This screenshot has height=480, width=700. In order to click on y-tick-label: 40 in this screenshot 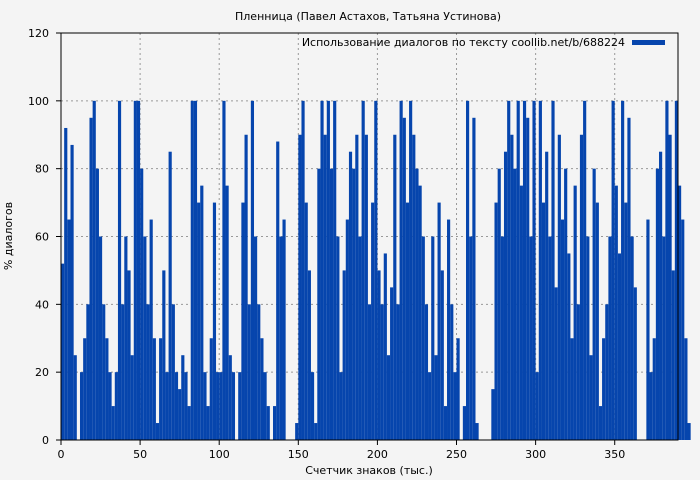, I will do `click(42, 304)`.